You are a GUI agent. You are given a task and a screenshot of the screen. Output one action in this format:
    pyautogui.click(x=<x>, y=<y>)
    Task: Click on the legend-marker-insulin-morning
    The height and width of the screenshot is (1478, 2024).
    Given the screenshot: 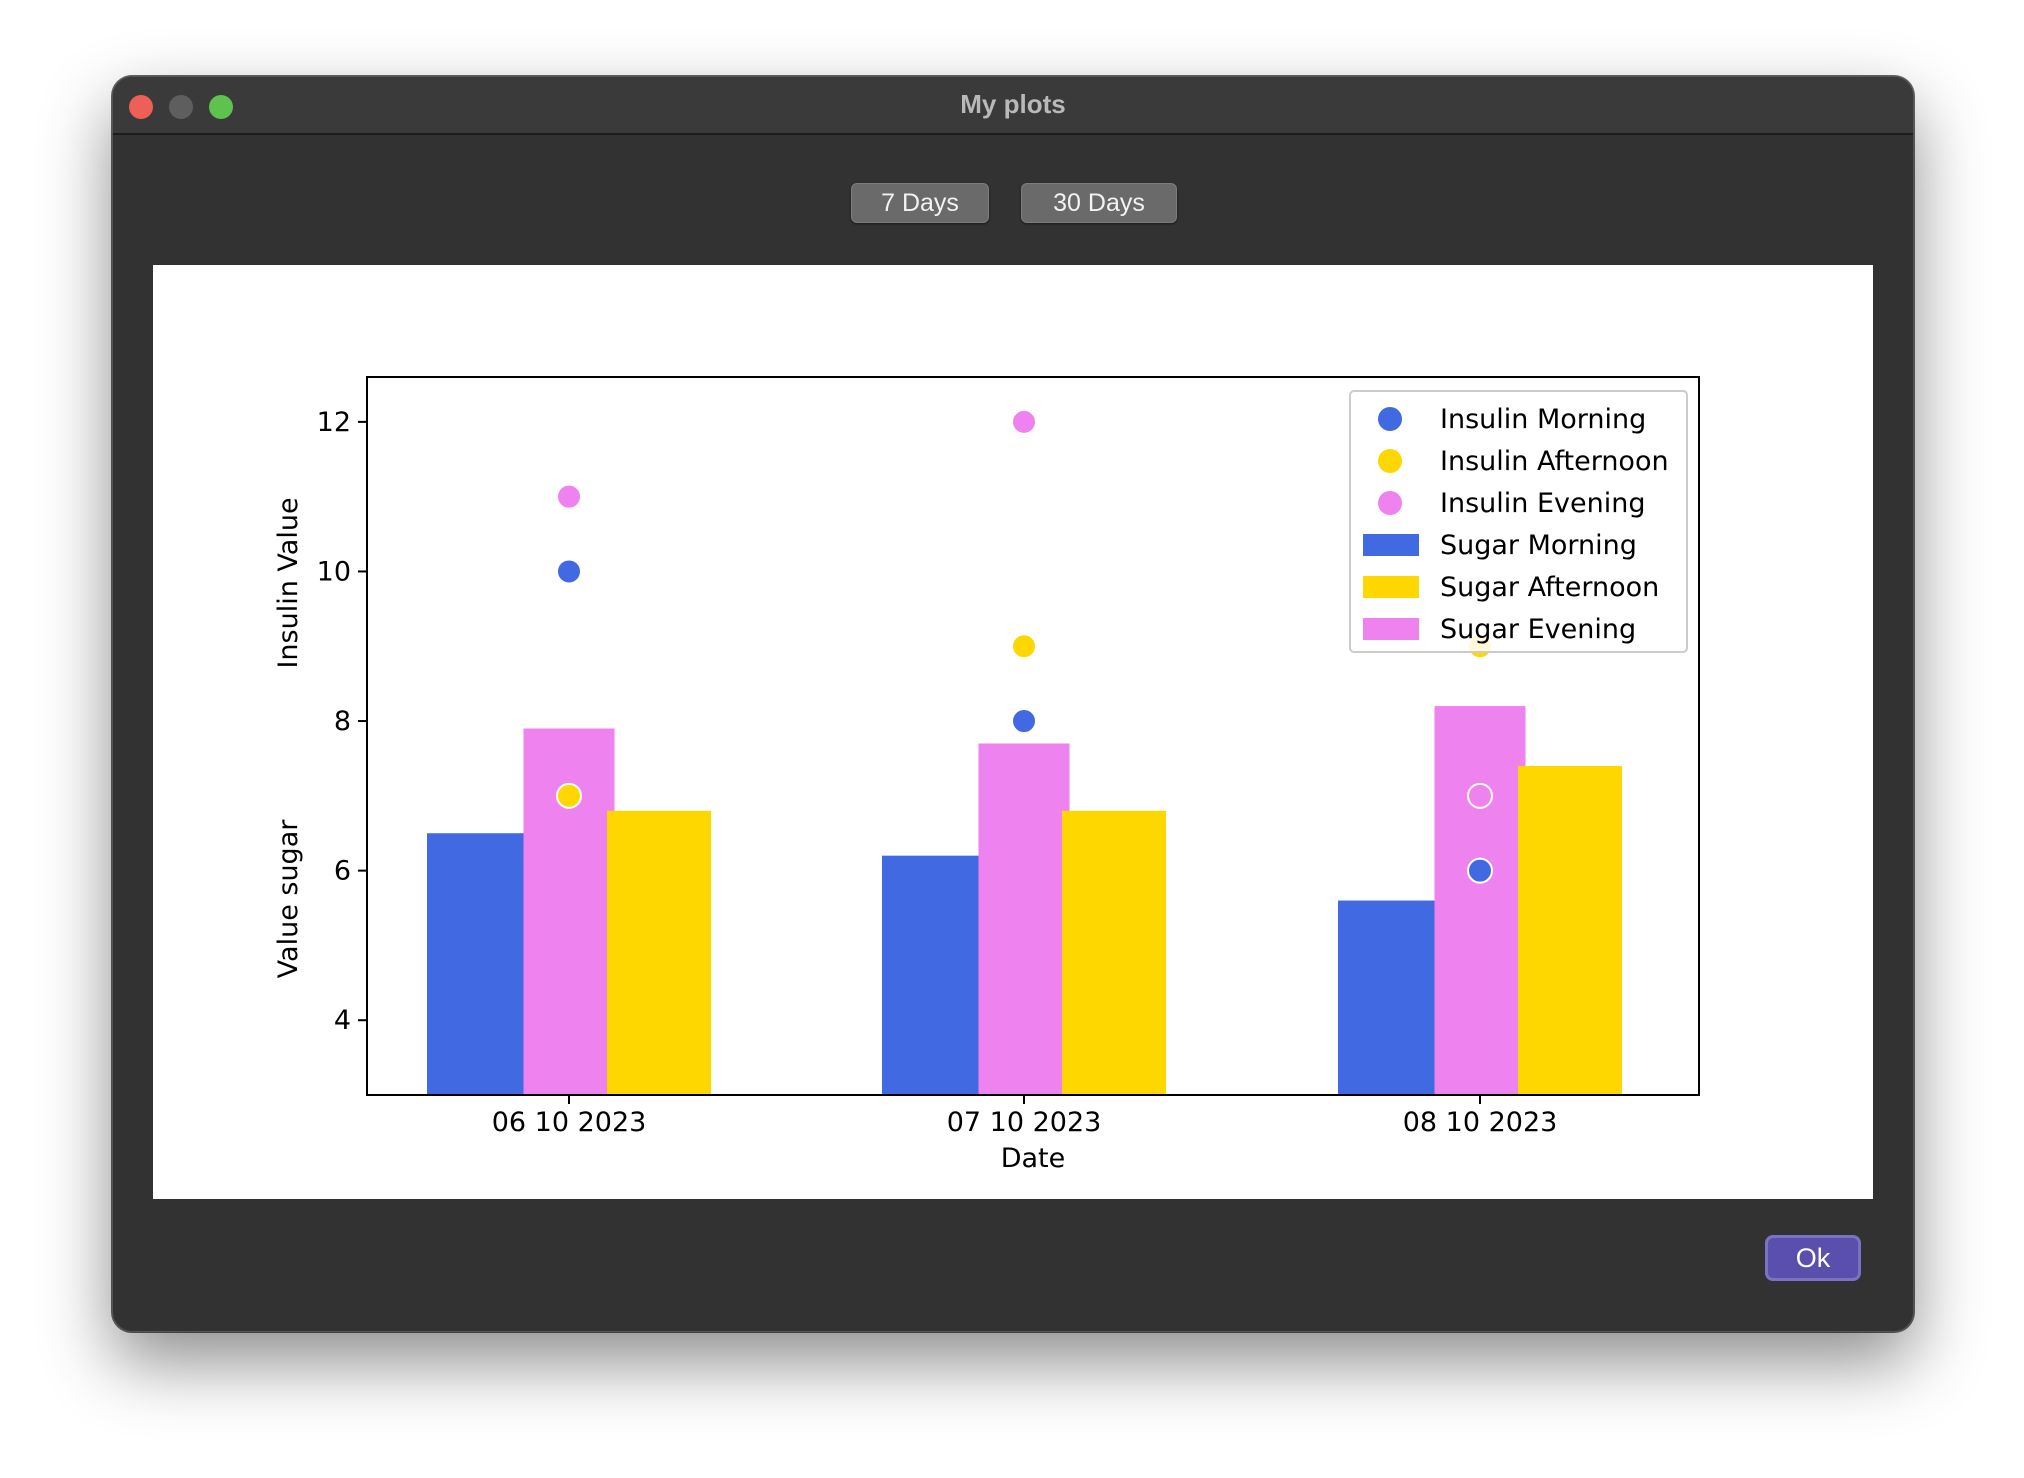 What is the action you would take?
    pyautogui.click(x=1390, y=419)
    